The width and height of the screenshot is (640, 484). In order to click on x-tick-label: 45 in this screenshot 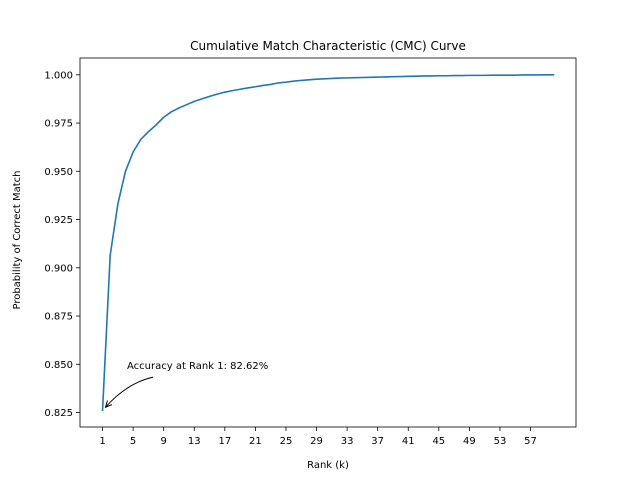, I will do `click(438, 441)`.